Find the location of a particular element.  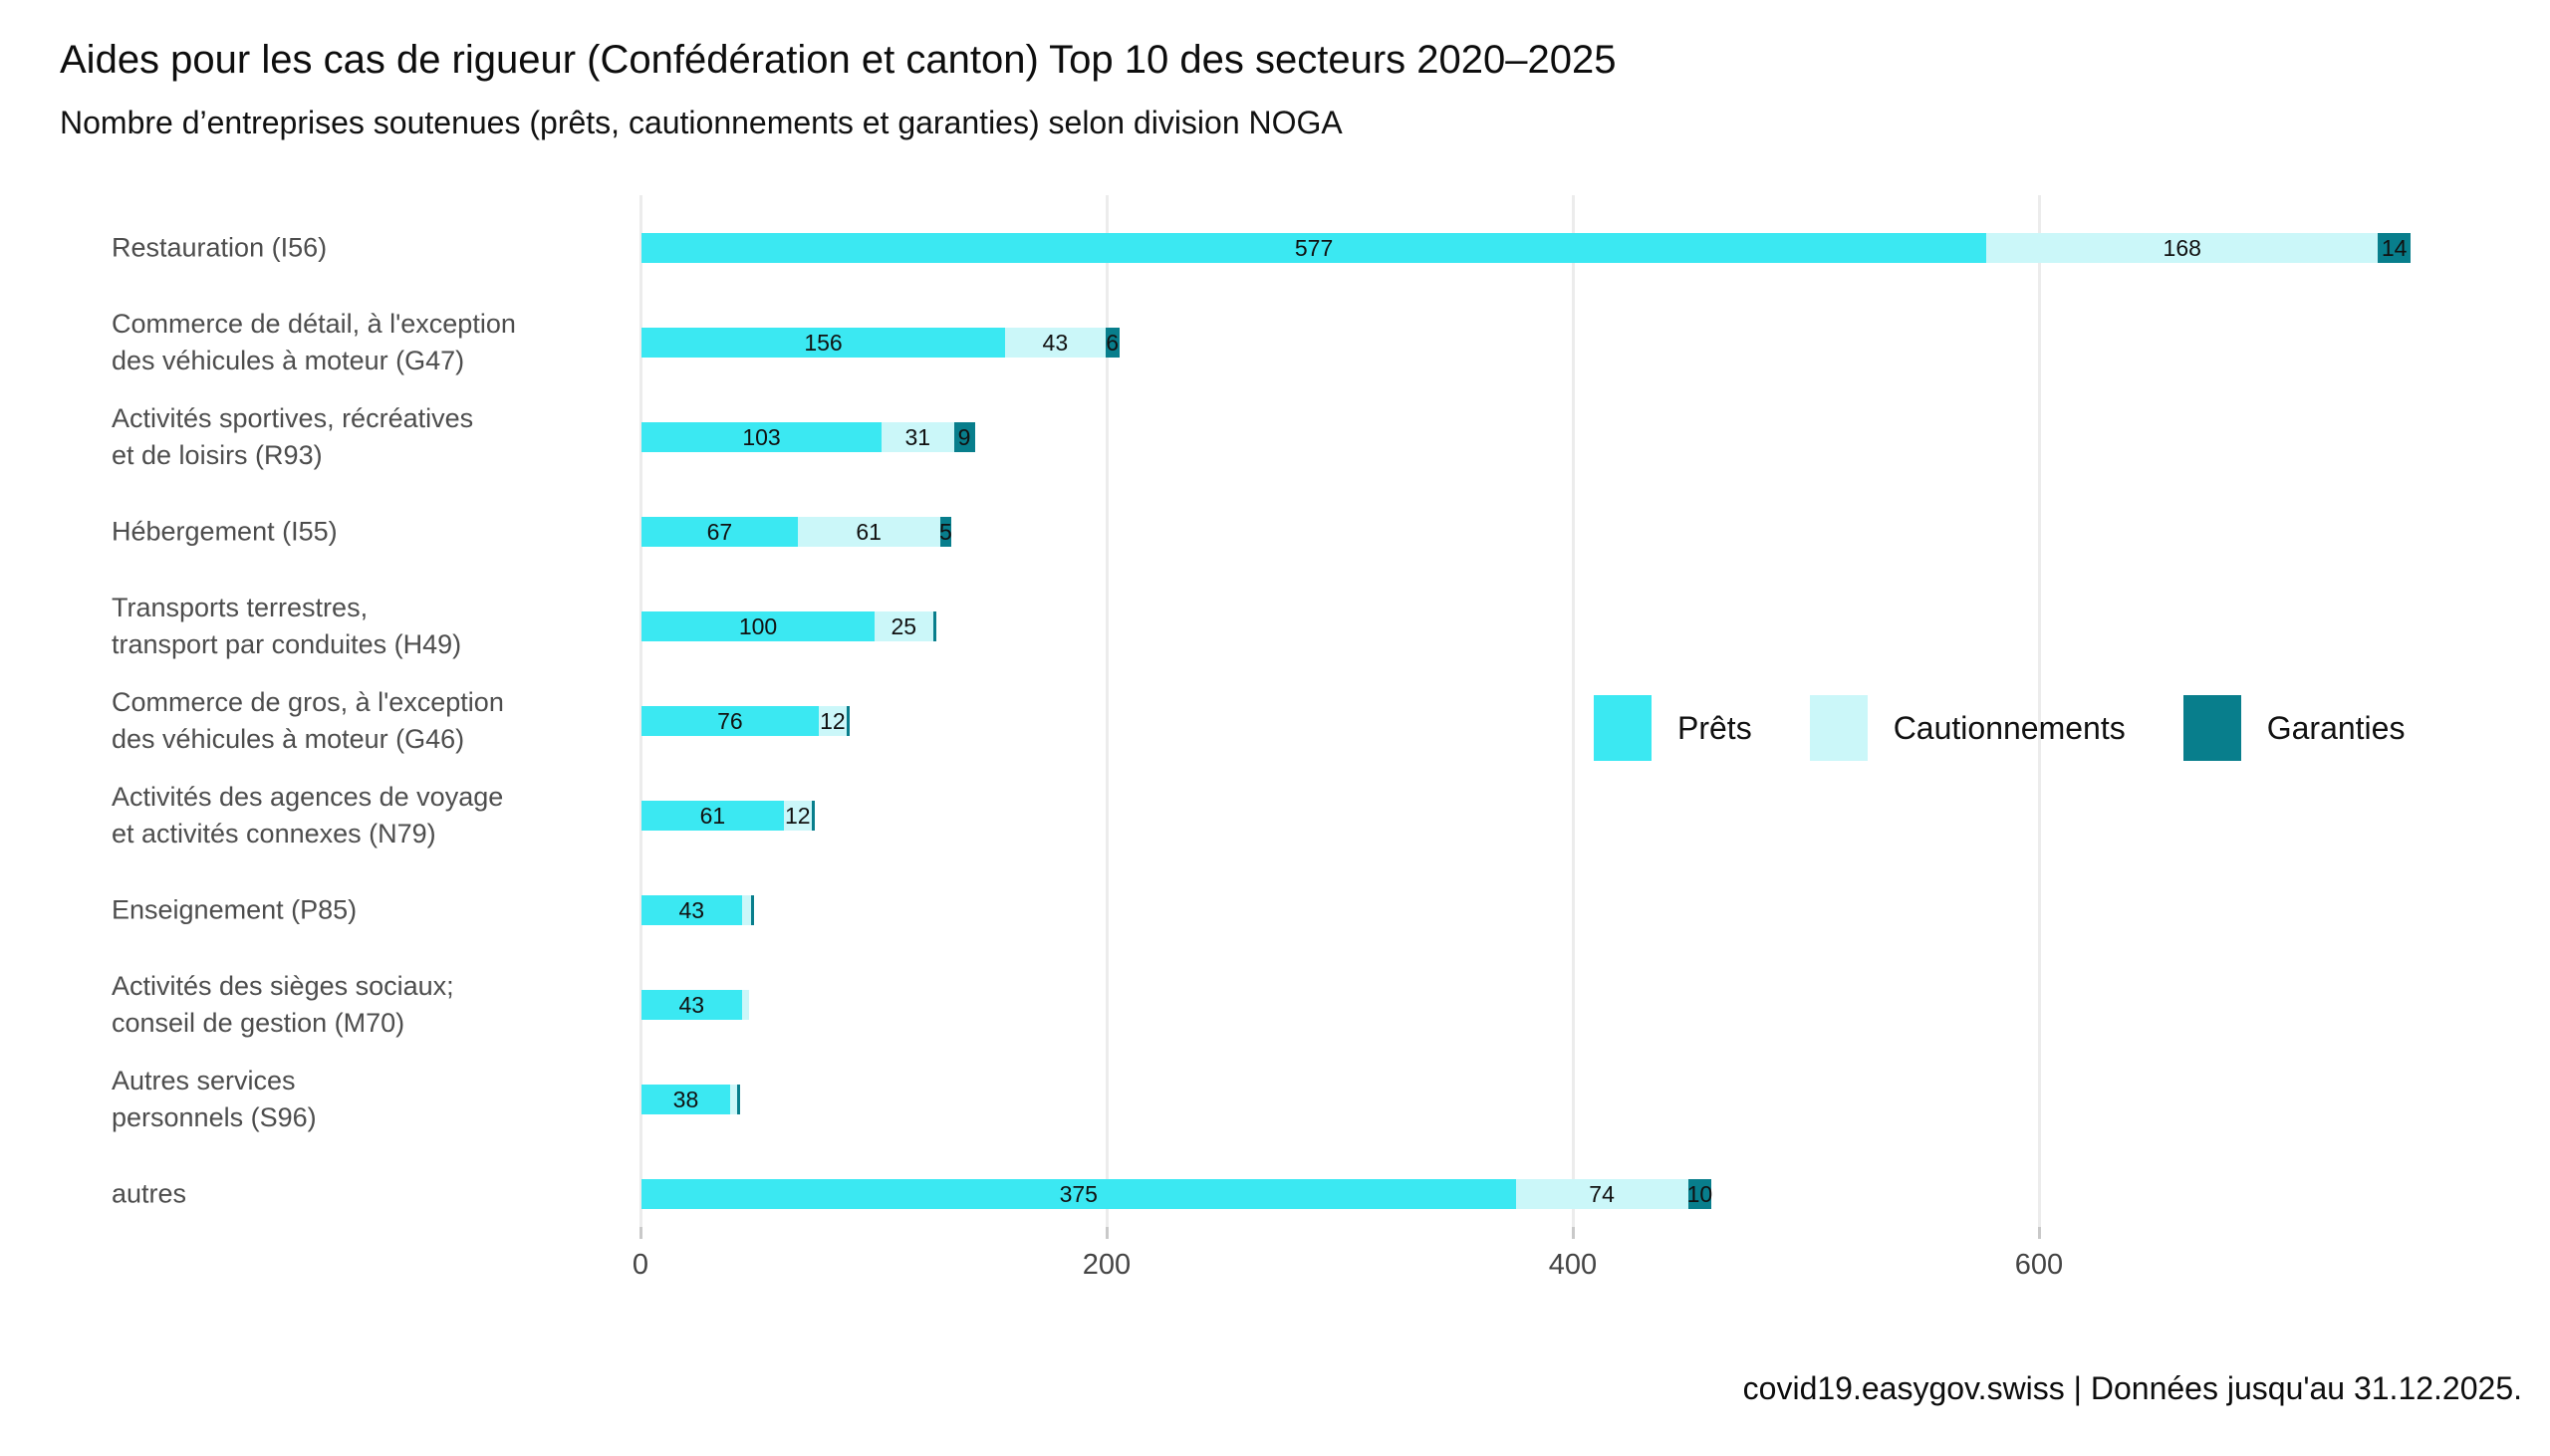

bar-segment-cautionnements: 31 is located at coordinates (918, 437).